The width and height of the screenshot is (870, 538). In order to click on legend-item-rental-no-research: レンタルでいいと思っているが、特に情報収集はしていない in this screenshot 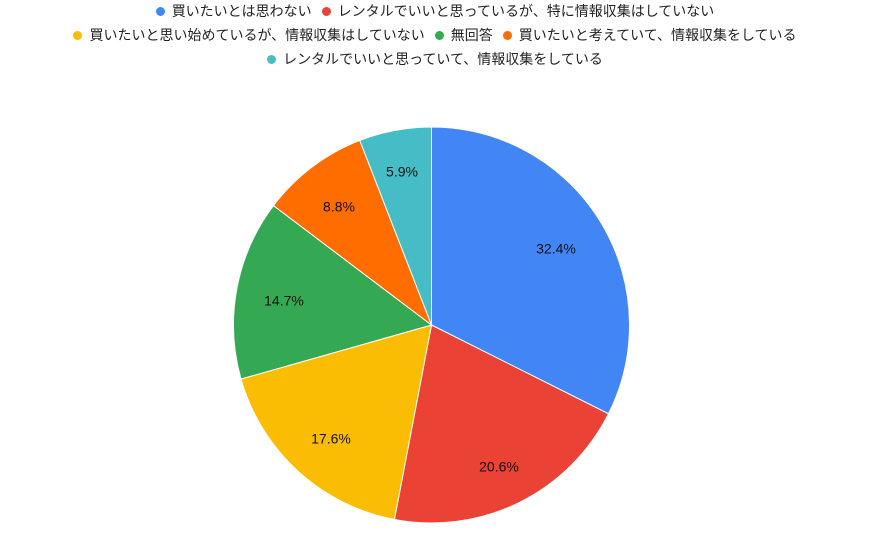, I will do `click(518, 11)`.